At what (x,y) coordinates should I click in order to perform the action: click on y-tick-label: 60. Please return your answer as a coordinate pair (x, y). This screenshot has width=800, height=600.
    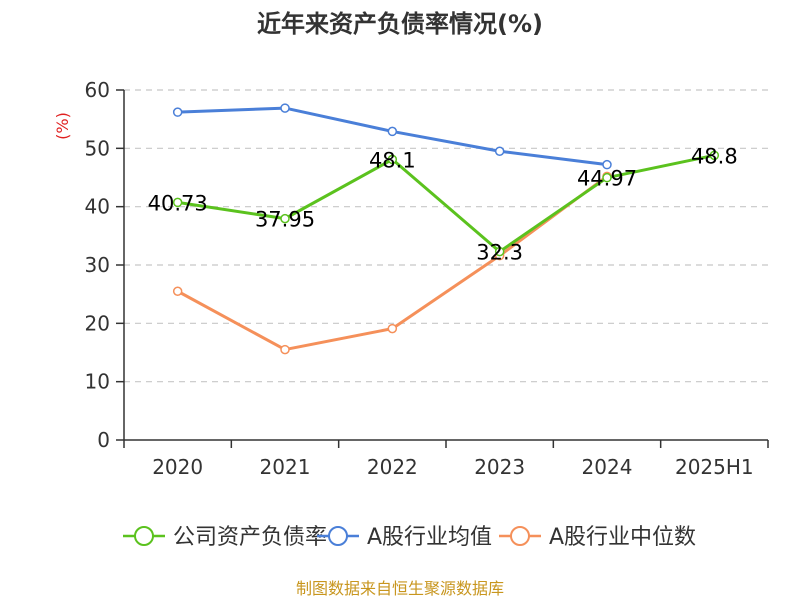
    Looking at the image, I should click on (97, 90).